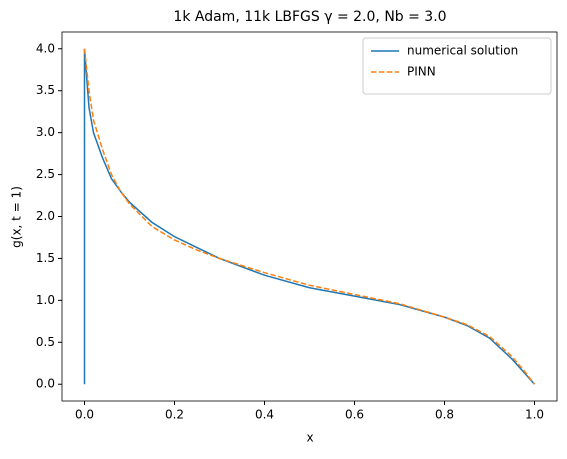 The image size is (567, 459). Describe the element at coordinates (457, 66) in the screenshot. I see `legend-box` at that location.